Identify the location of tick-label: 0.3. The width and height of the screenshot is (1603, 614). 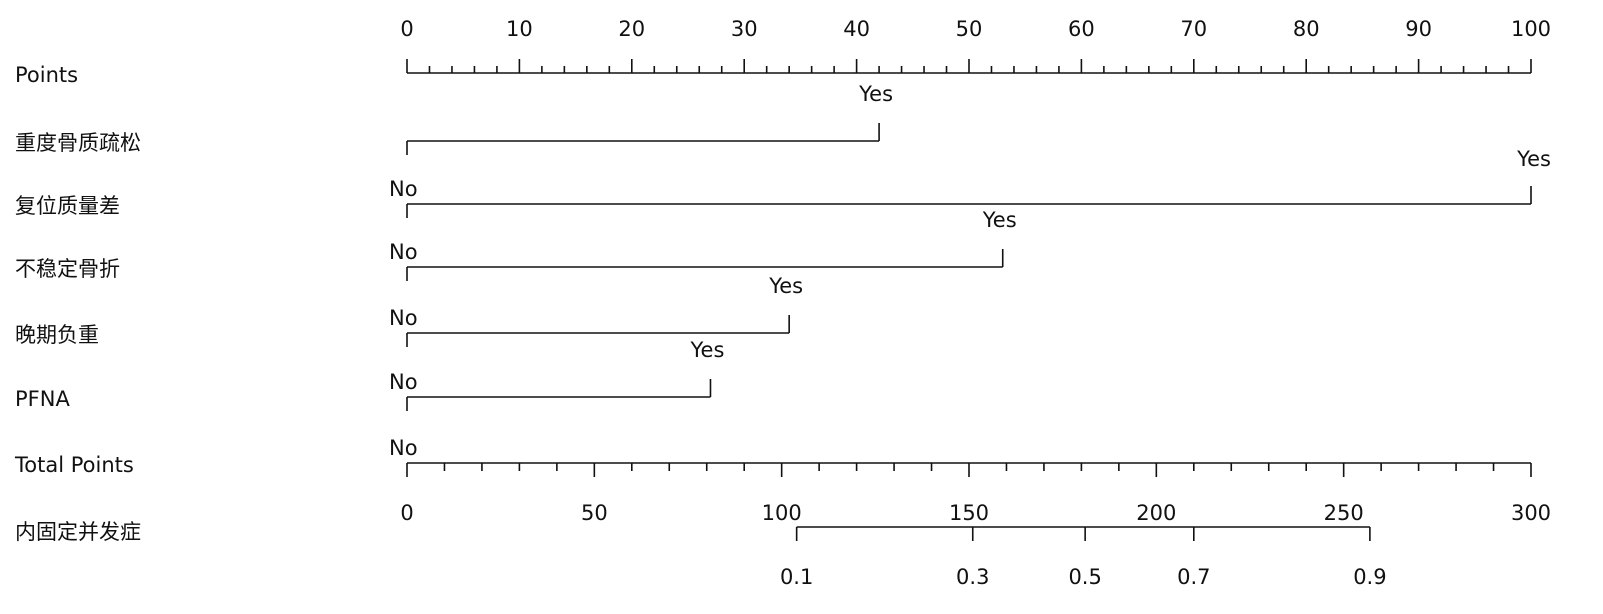
(972, 577).